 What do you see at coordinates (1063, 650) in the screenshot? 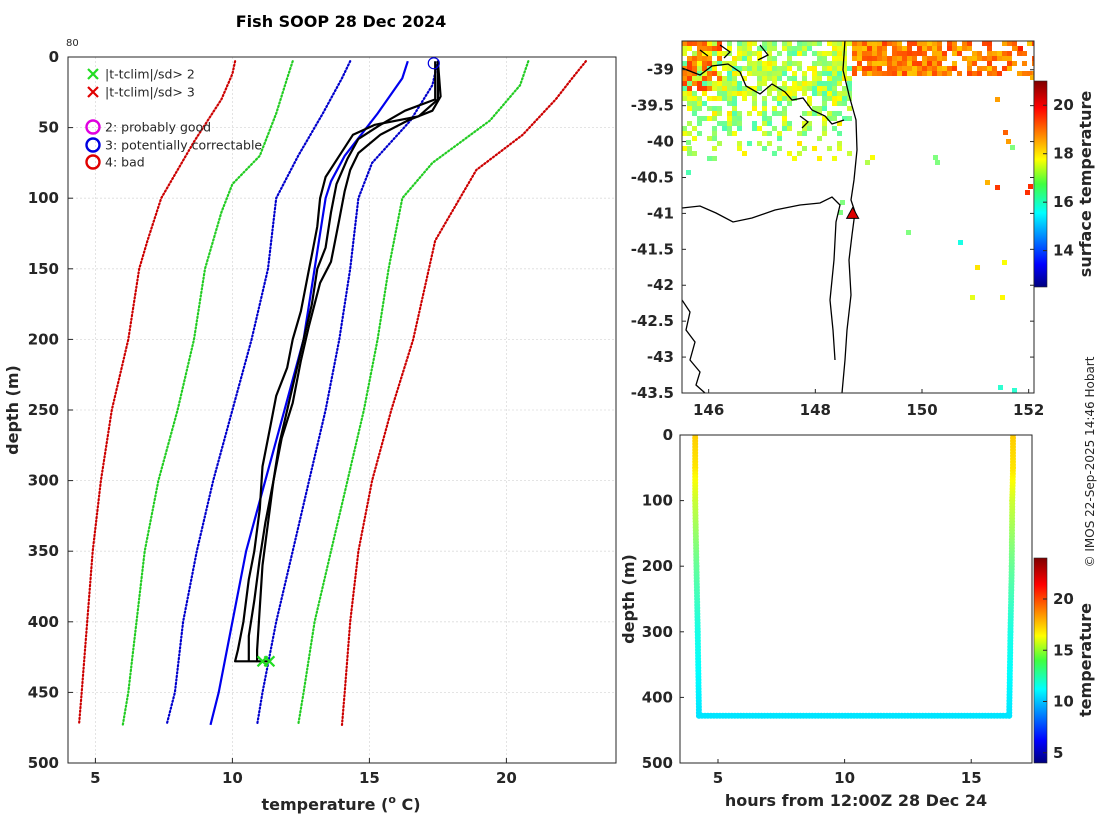
I see `track-cb-tick-label: 15` at bounding box center [1063, 650].